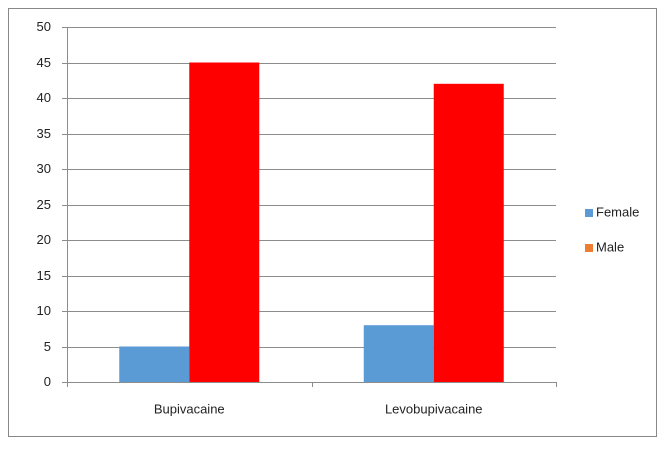 The width and height of the screenshot is (664, 449). I want to click on y-tick-label: 30, so click(44, 168).